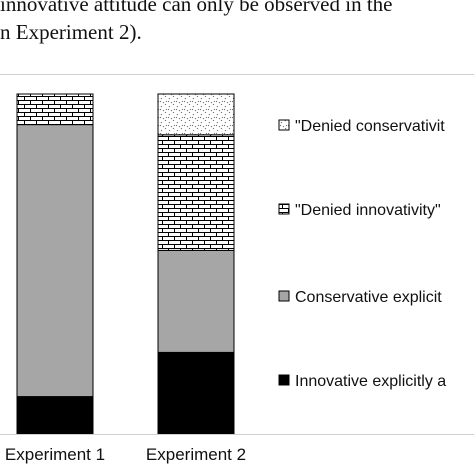  What do you see at coordinates (370, 381) in the screenshot?
I see `legend-label-1: Innovative explicitly a` at bounding box center [370, 381].